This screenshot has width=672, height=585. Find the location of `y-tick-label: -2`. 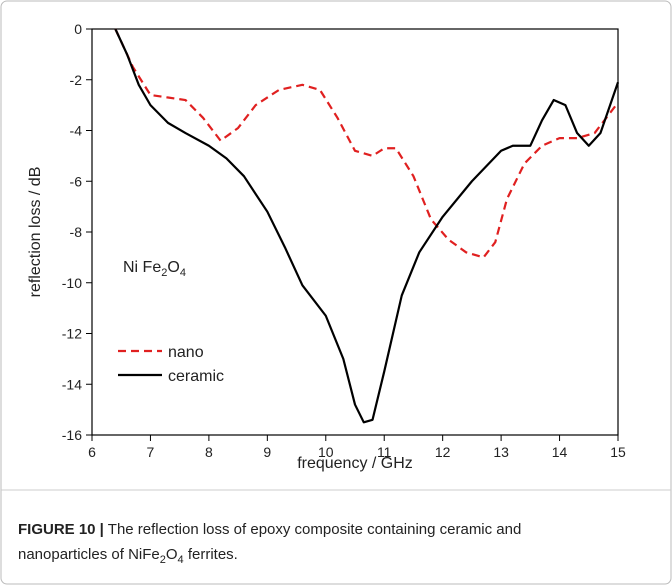

y-tick-label: -2 is located at coordinates (76, 80).